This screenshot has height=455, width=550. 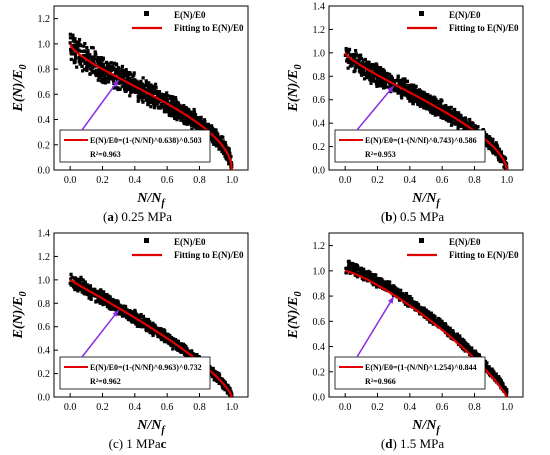 What do you see at coordinates (44, 70) in the screenshot?
I see `y-tick-label: 0.8` at bounding box center [44, 70].